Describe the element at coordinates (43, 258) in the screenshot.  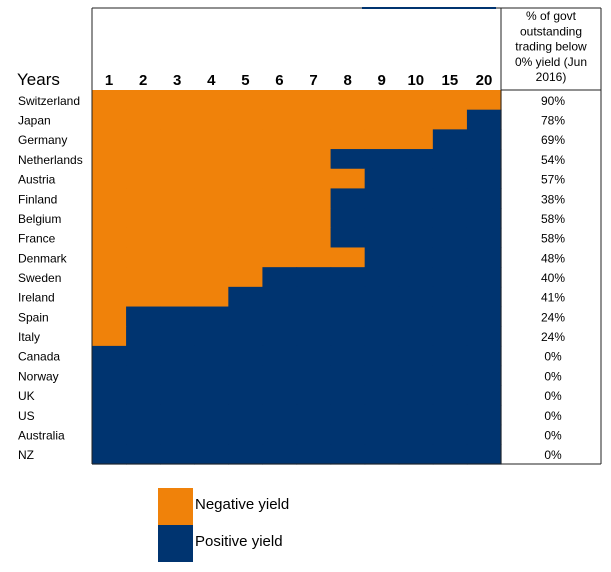
I see `country-label: Denmark` at that location.